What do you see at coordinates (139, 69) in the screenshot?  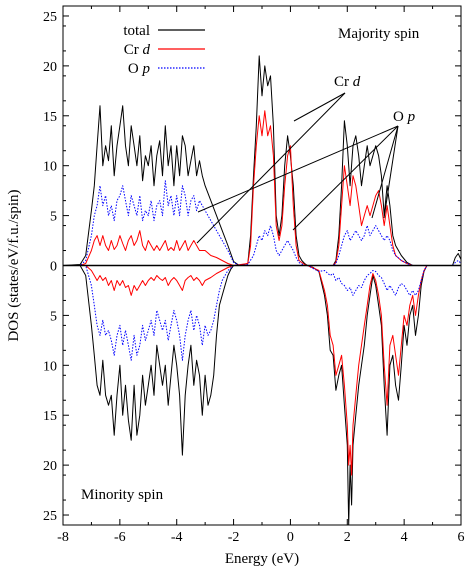 I see `legend-label: O p` at bounding box center [139, 69].